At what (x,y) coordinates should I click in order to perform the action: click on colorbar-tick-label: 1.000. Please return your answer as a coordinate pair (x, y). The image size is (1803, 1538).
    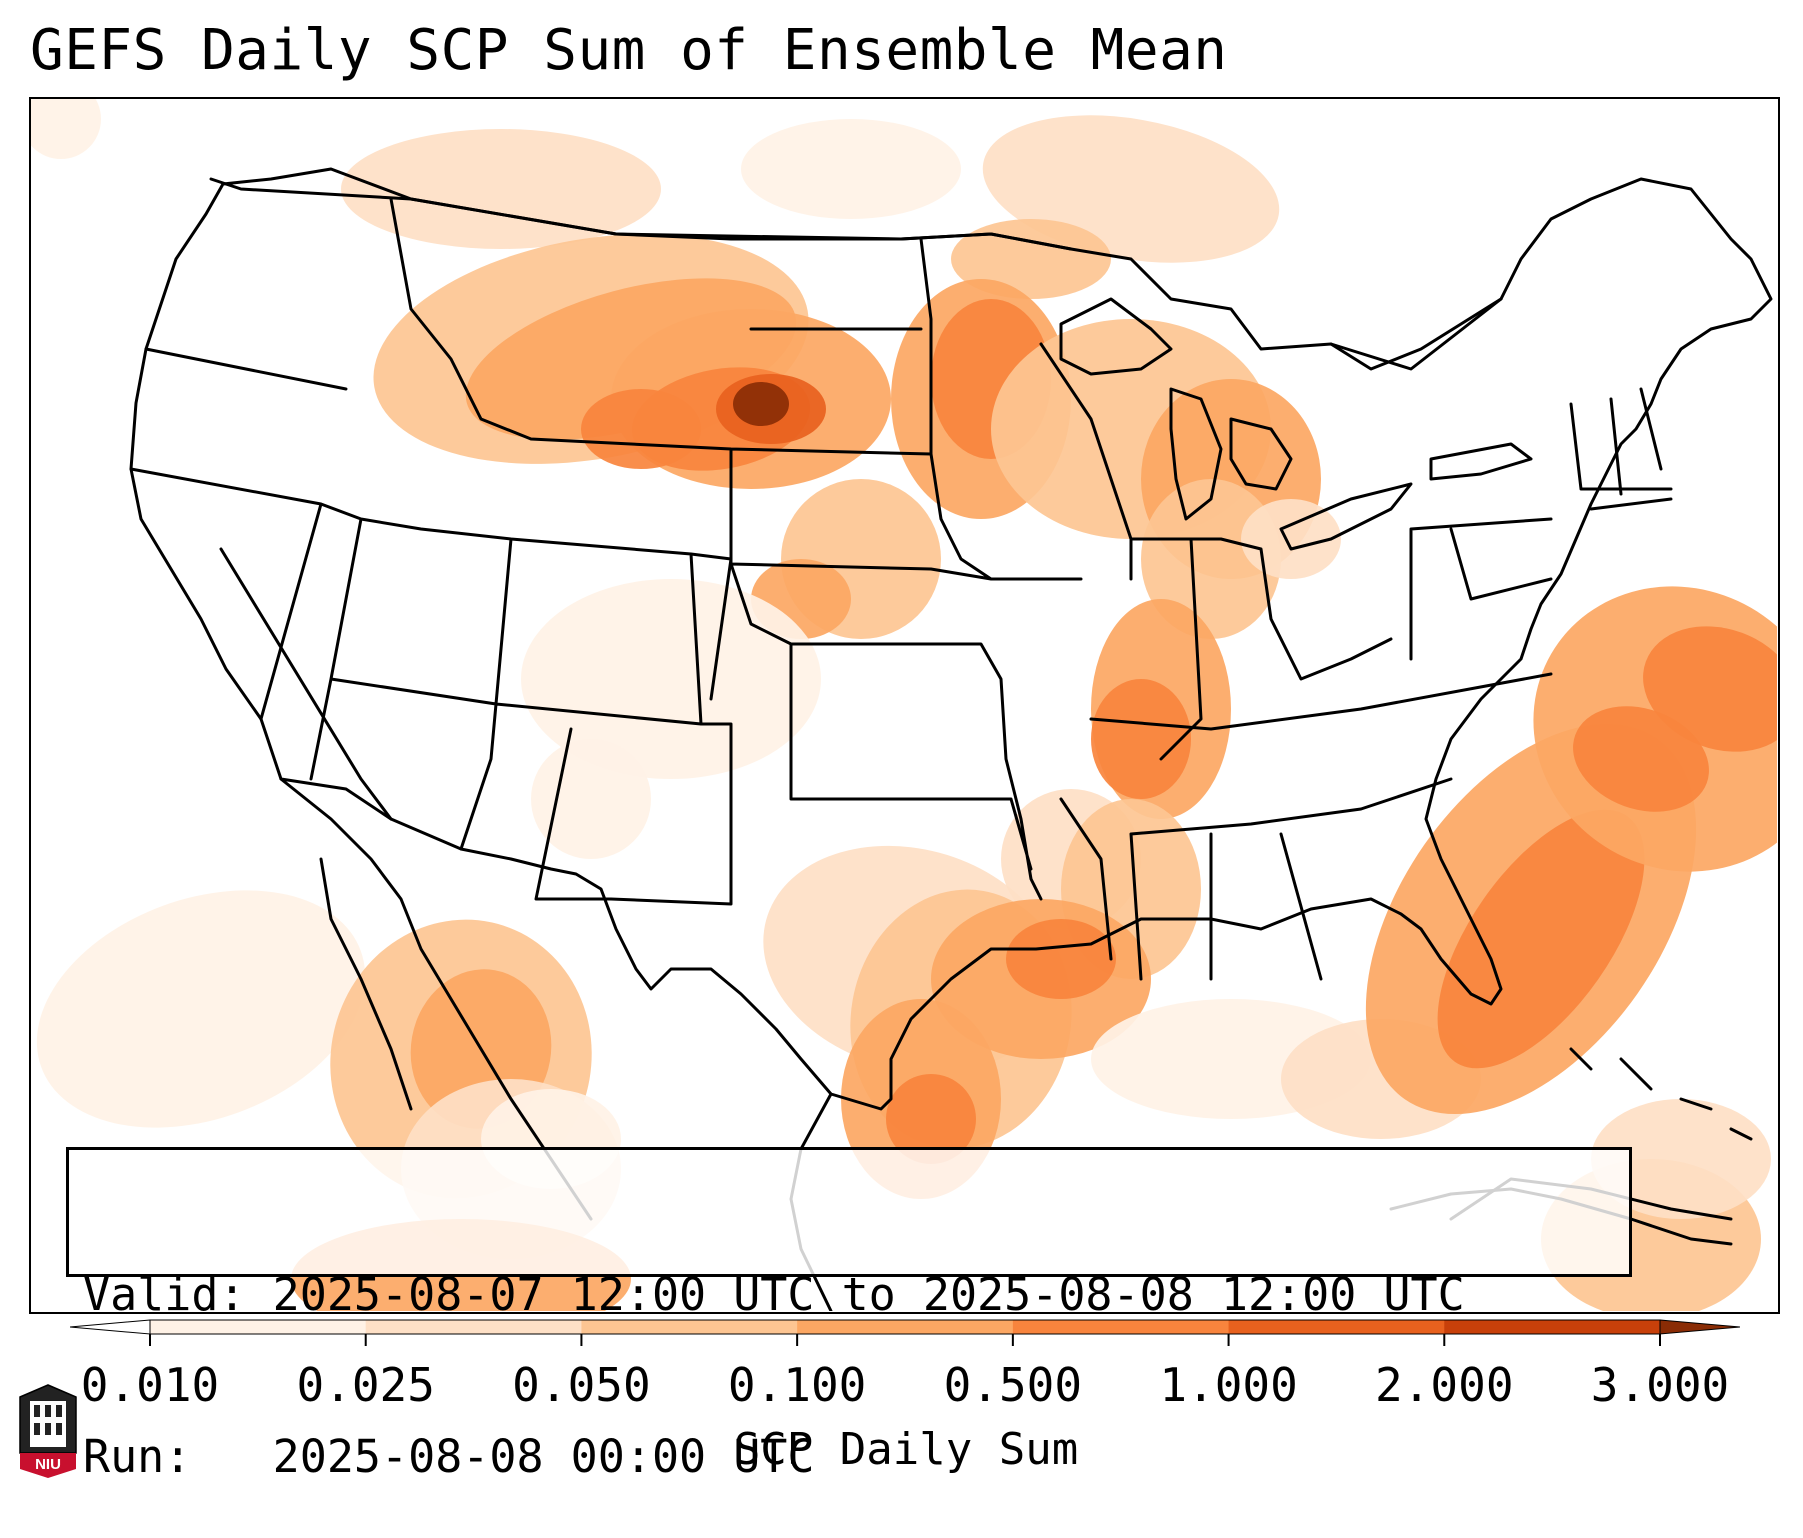
    Looking at the image, I should click on (1228, 1385).